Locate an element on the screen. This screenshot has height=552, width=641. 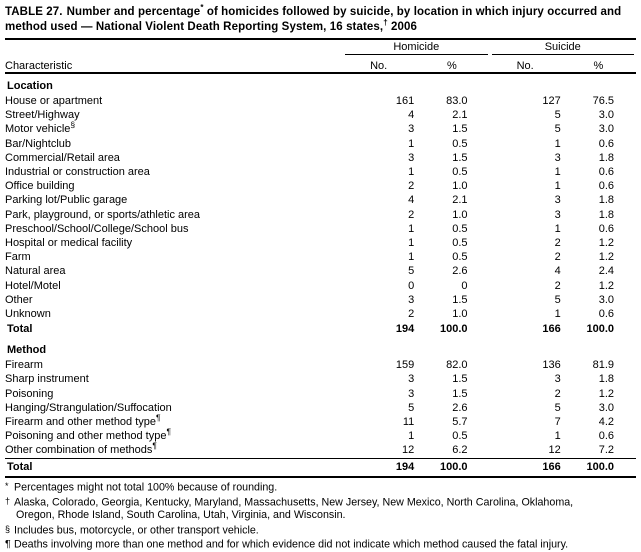
cell-suicide-no: 4 is located at coordinates (557, 271).